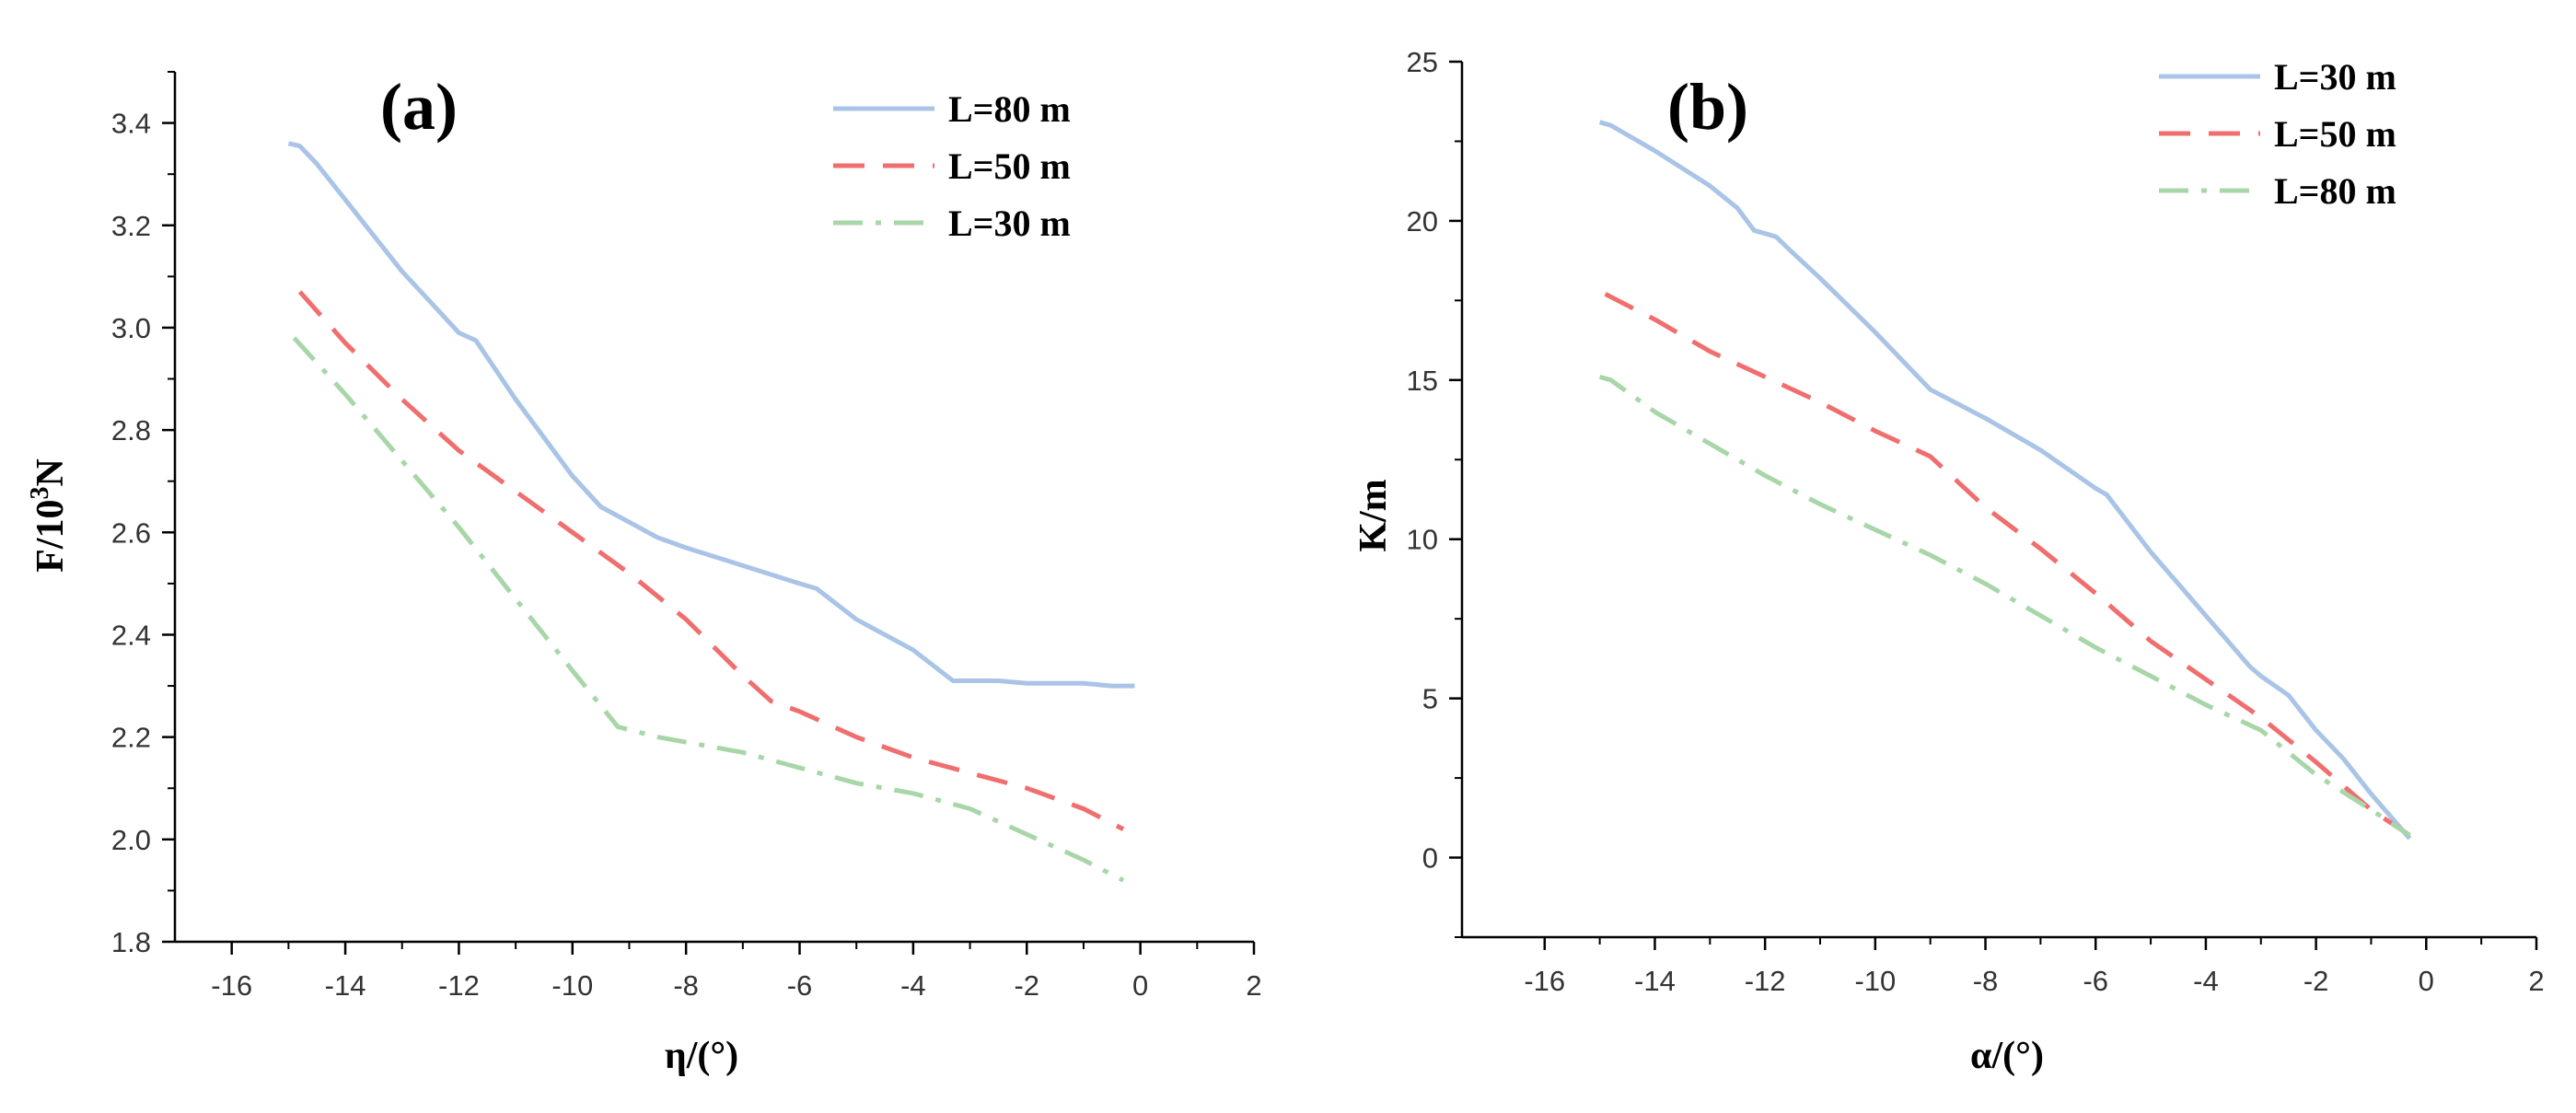  Describe the element at coordinates (2004, 606) in the screenshot. I see `series-line-l80m` at that location.